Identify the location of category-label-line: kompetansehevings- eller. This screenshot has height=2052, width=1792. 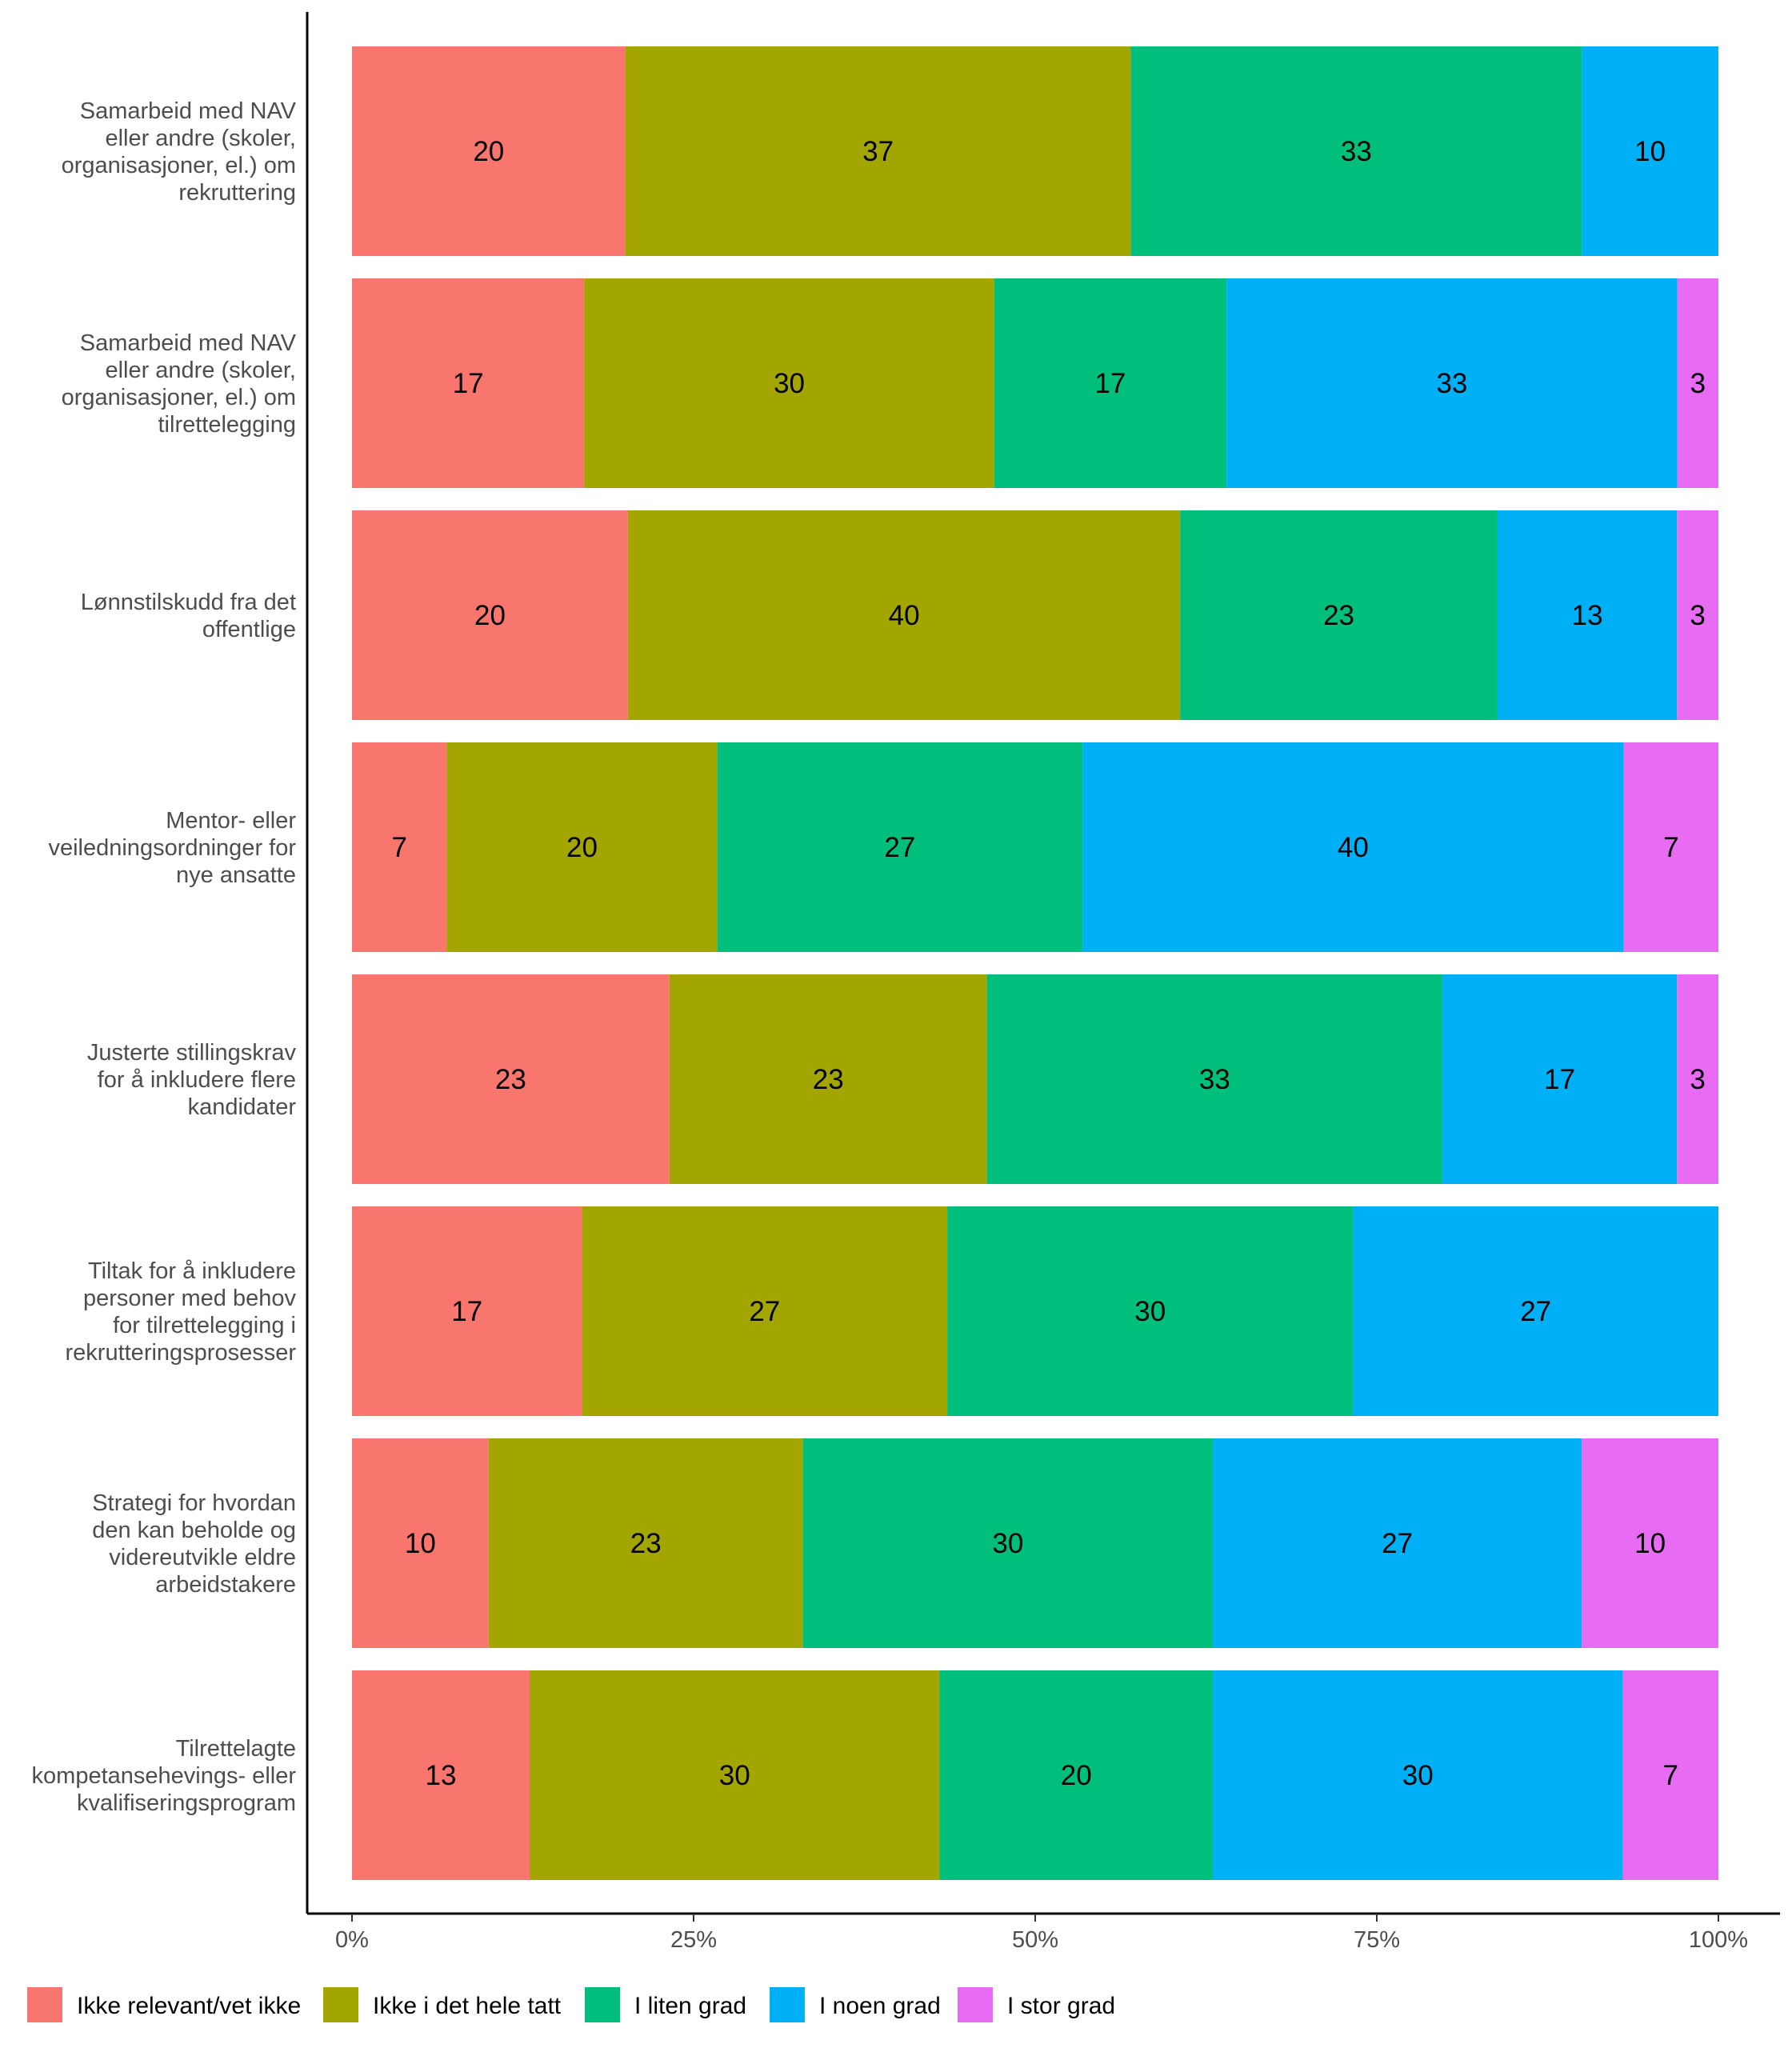
(164, 1776).